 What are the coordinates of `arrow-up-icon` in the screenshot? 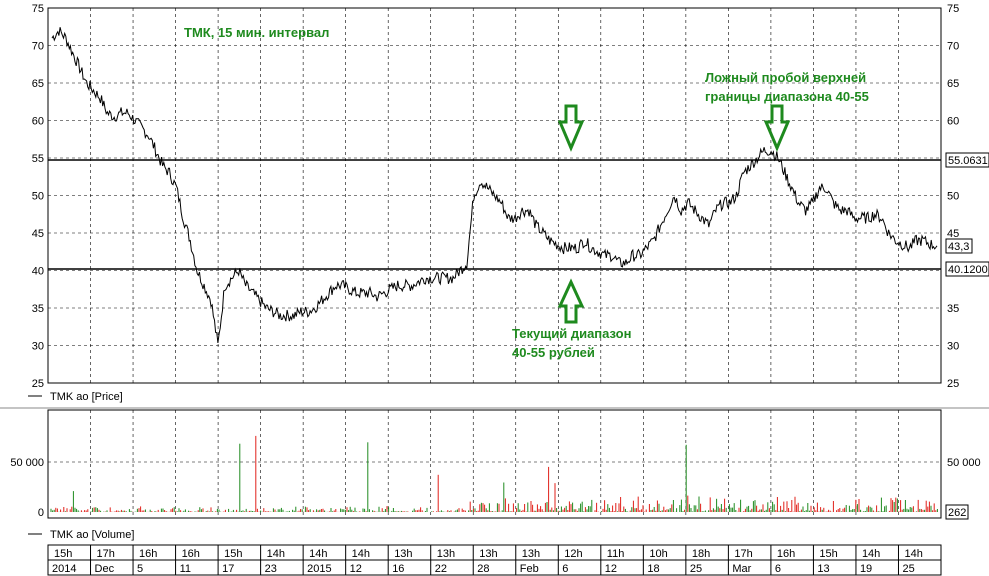 It's located at (571, 301).